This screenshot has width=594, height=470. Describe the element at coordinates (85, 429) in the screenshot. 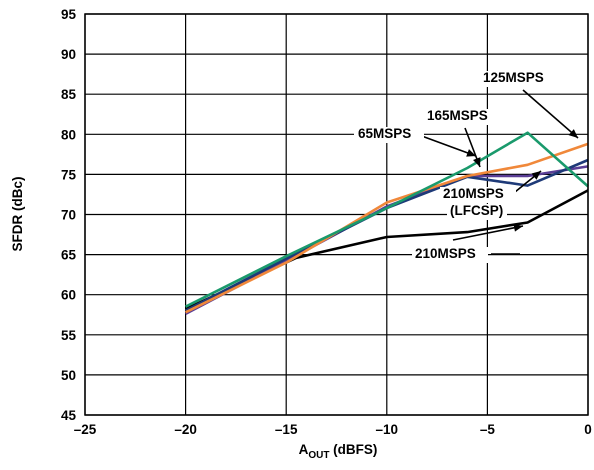

I see `x-tick-label: –25` at that location.